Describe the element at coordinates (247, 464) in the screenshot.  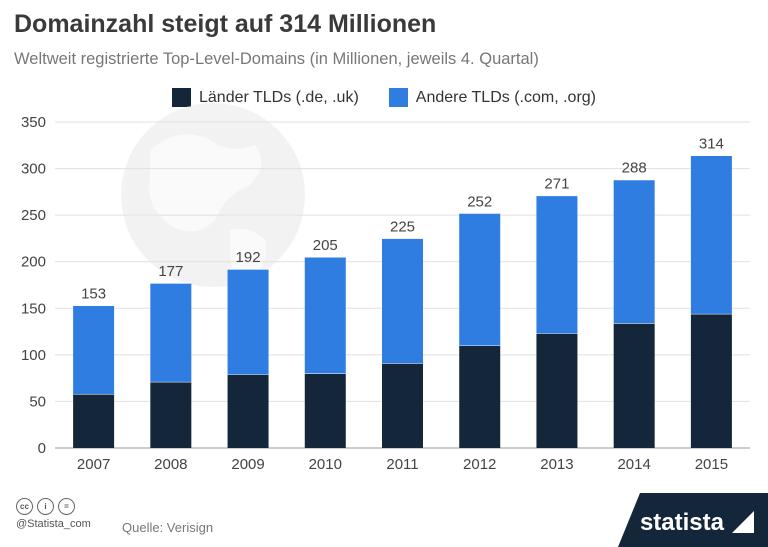
I see `x-tick-label: 2009` at that location.